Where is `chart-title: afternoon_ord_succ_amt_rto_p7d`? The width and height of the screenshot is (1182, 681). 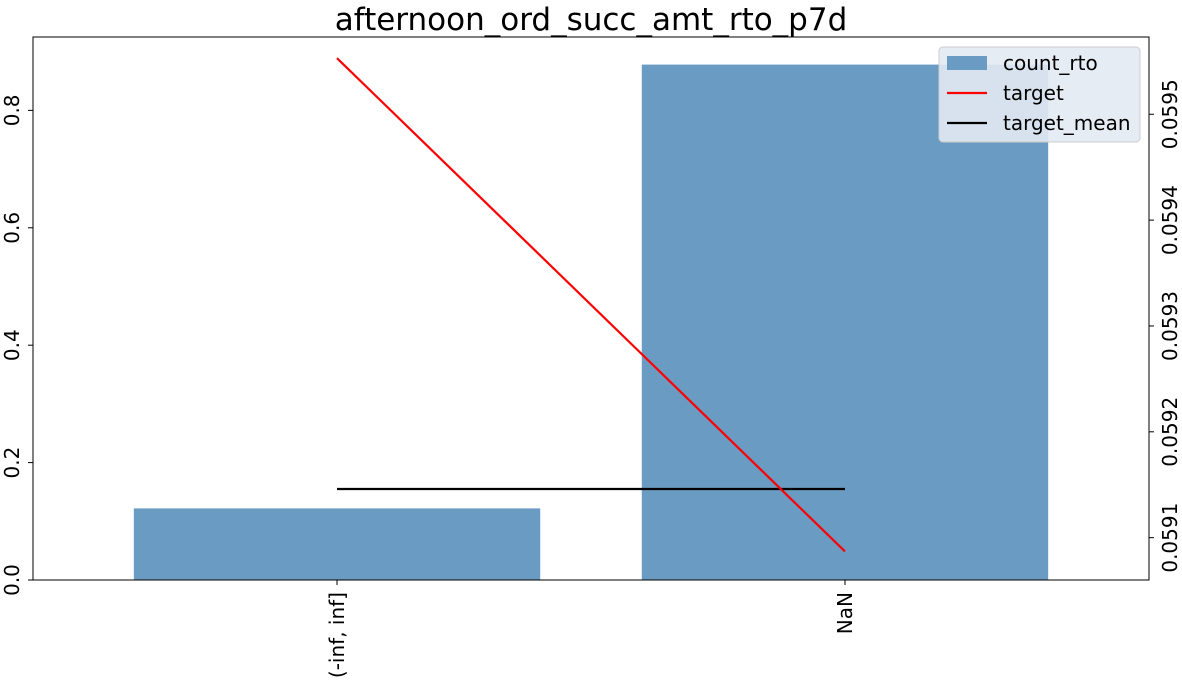
chart-title: afternoon_ord_succ_amt_rto_p7d is located at coordinates (591, 20).